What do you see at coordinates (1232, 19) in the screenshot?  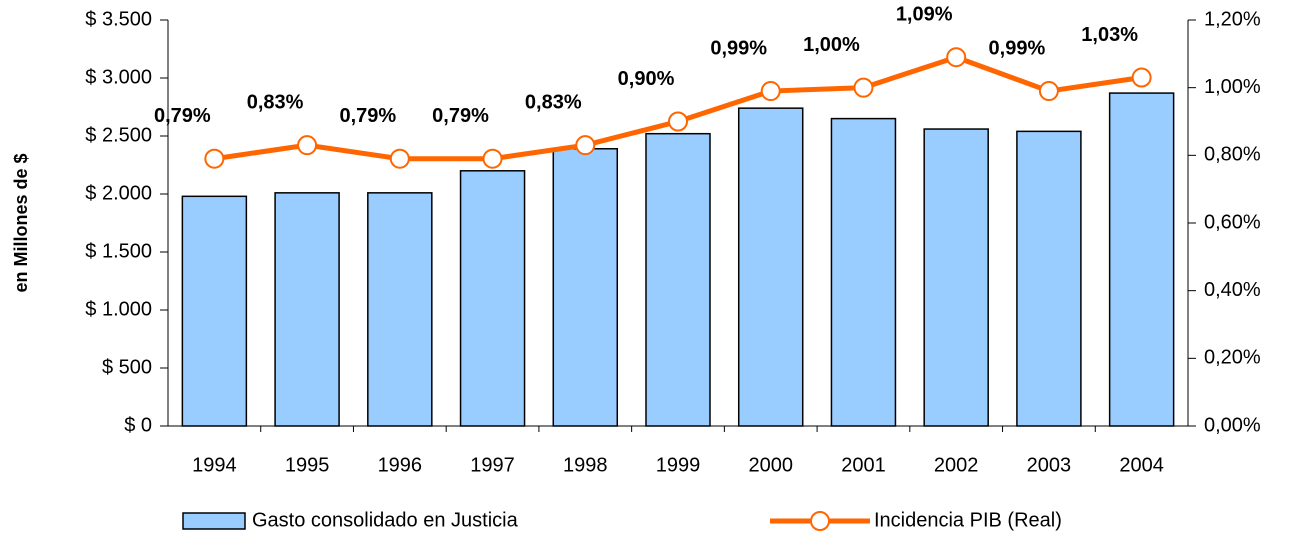 I see `y2-tick-label: 1,20%` at bounding box center [1232, 19].